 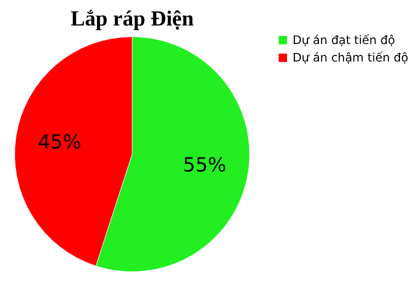 I want to click on chart-title: Lắp ráp Điện, so click(x=132, y=18).